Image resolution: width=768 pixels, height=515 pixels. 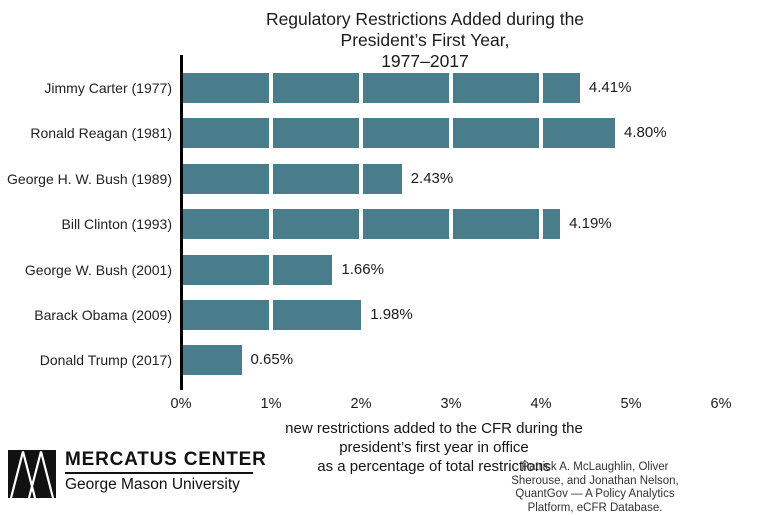 What do you see at coordinates (117, 224) in the screenshot?
I see `category-label: Bill Clinton (1993)` at bounding box center [117, 224].